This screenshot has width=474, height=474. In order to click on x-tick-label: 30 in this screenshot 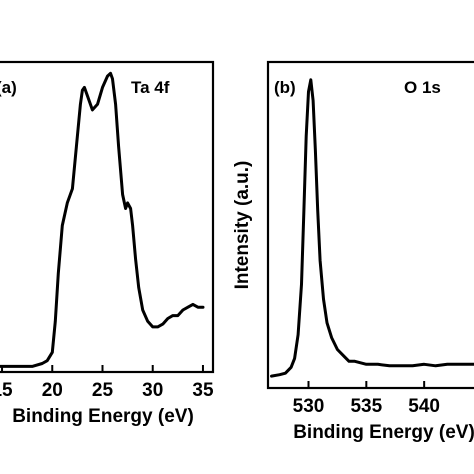, I will do `click(152, 390)`.